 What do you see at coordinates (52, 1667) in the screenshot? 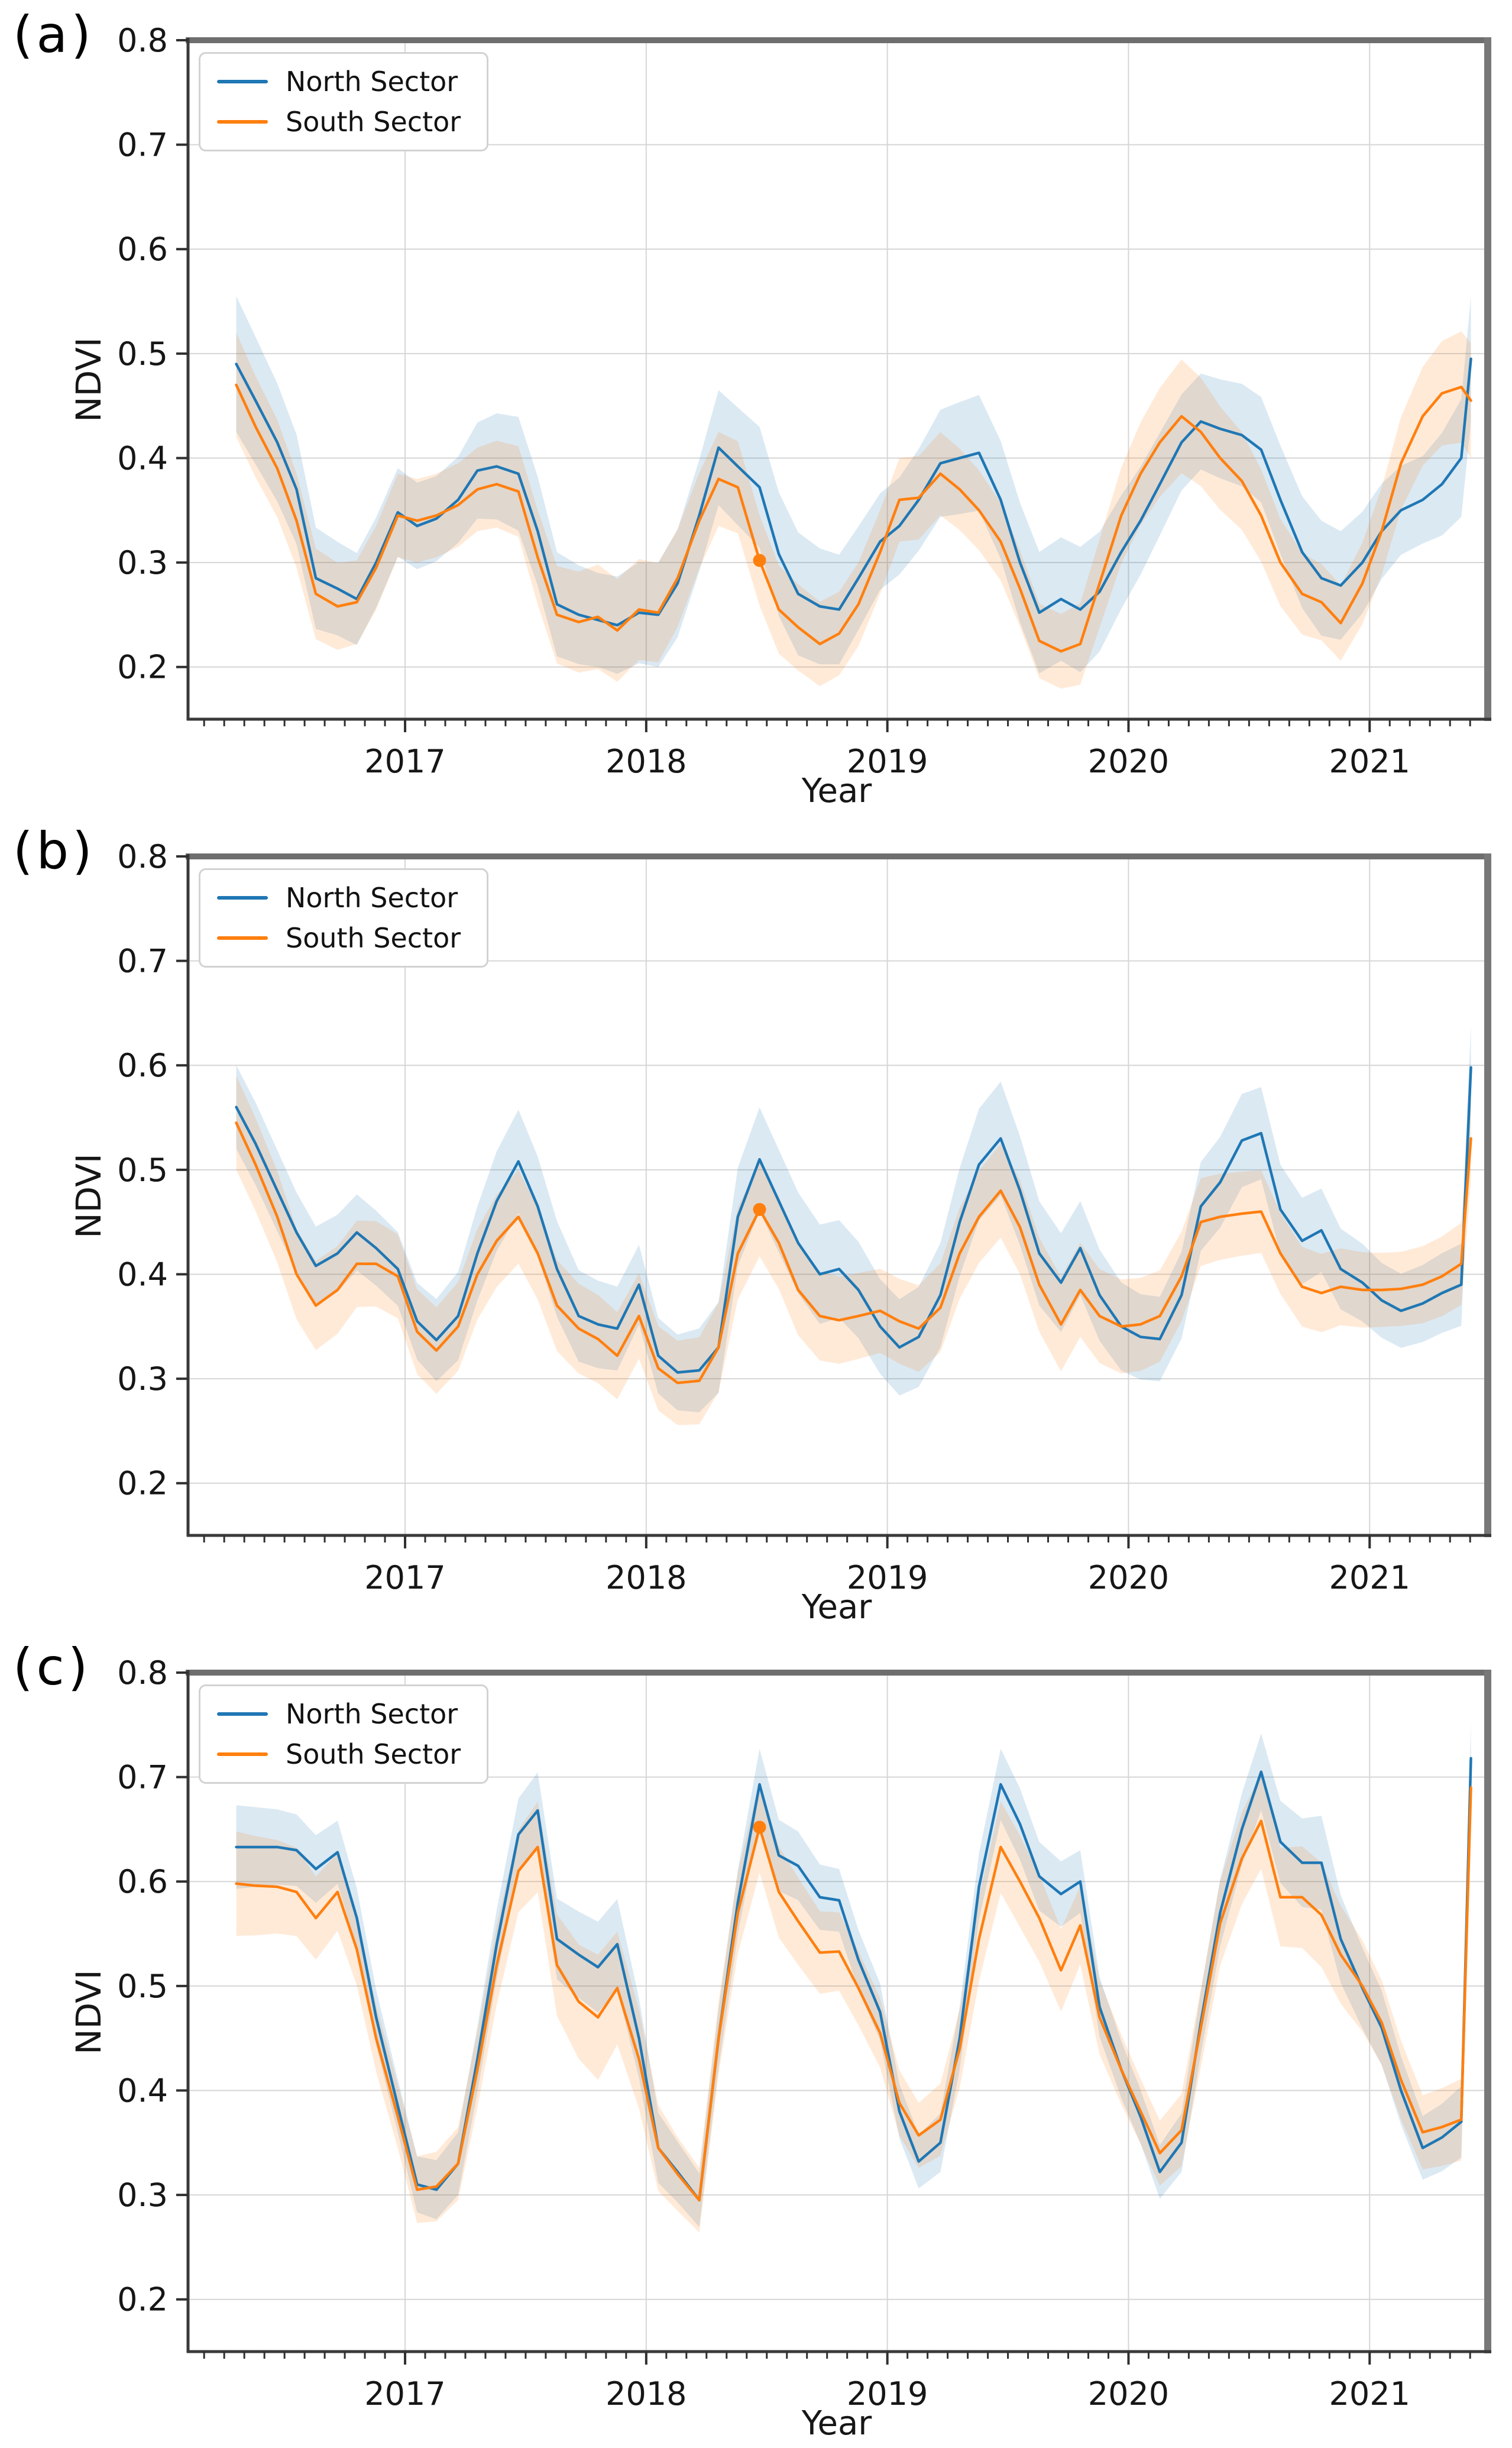
I see `panel-letter-c: (c)` at bounding box center [52, 1667].